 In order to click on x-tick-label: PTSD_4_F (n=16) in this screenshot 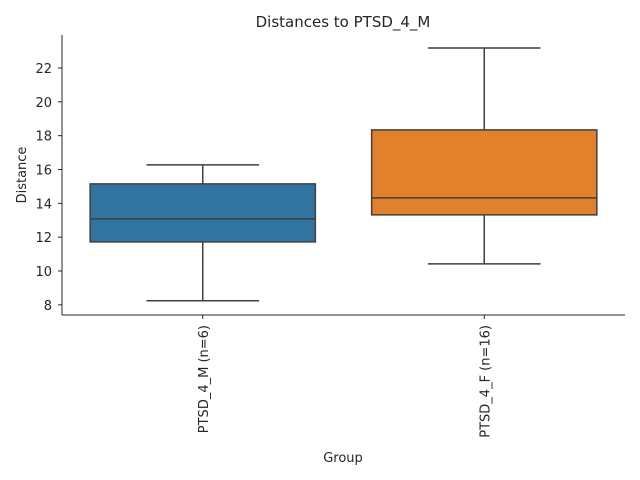, I will do `click(485, 381)`.